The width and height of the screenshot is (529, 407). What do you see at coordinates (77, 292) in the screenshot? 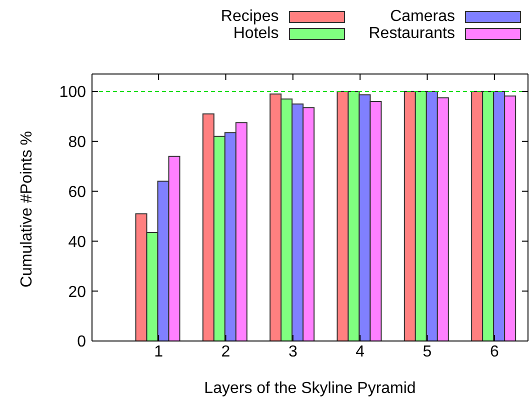
I see `y-tick-label: 20` at bounding box center [77, 292].